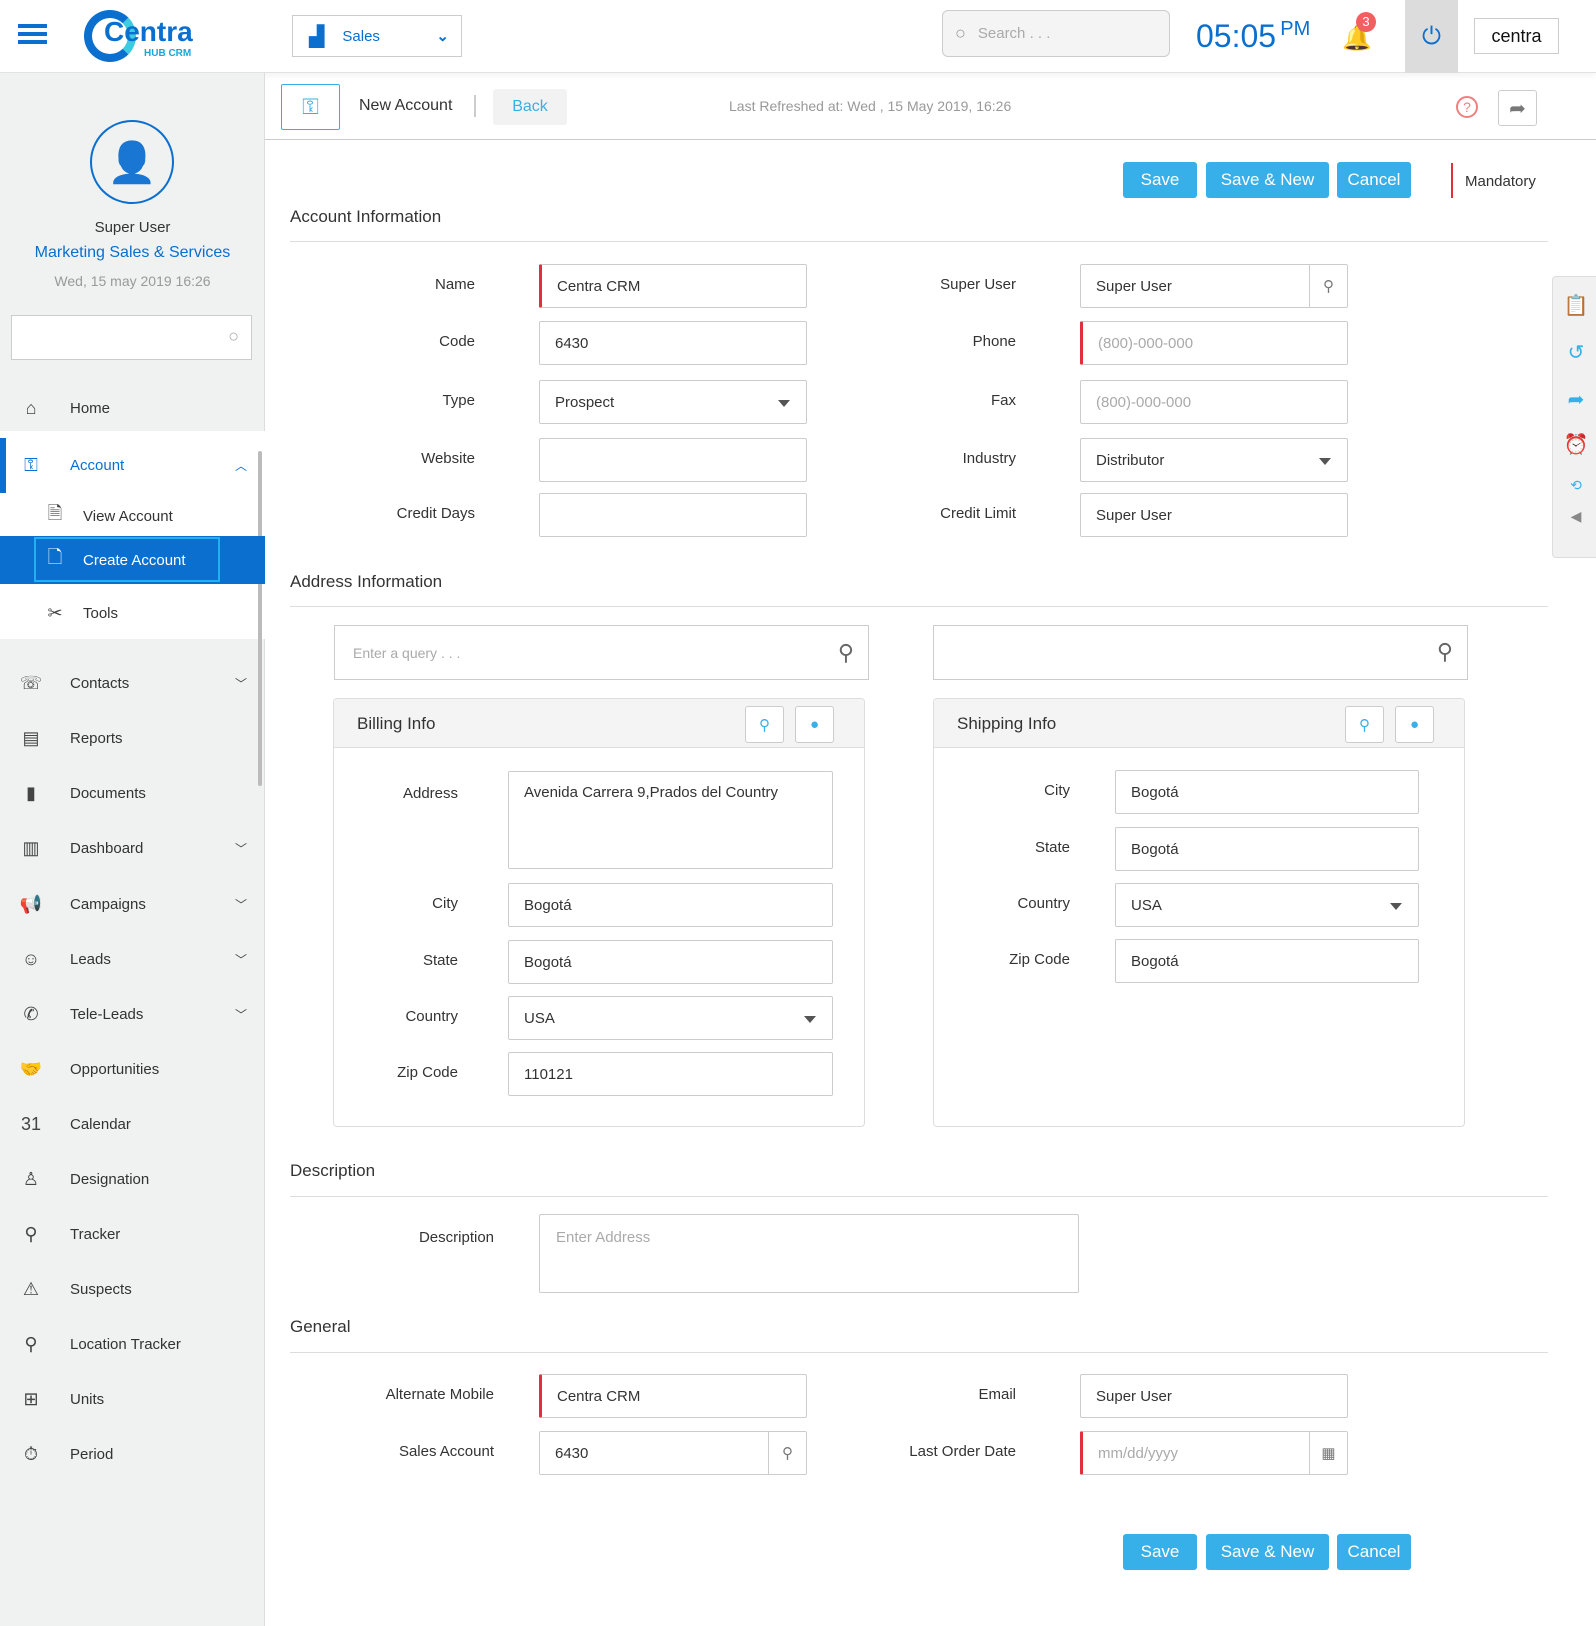 The height and width of the screenshot is (1626, 1596). Describe the element at coordinates (132, 1344) in the screenshot. I see `sidebar-item-location-tracker: ⚲ Location Tracker` at that location.